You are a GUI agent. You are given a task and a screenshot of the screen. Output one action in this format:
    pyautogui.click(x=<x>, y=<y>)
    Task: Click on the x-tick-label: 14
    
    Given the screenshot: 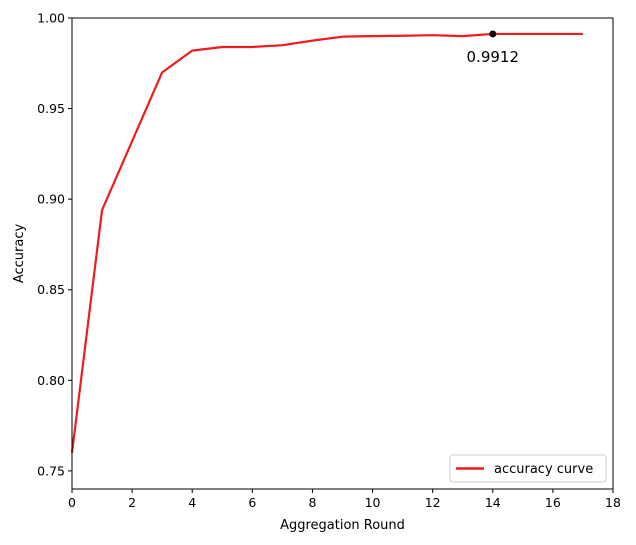 What is the action you would take?
    pyautogui.click(x=493, y=502)
    